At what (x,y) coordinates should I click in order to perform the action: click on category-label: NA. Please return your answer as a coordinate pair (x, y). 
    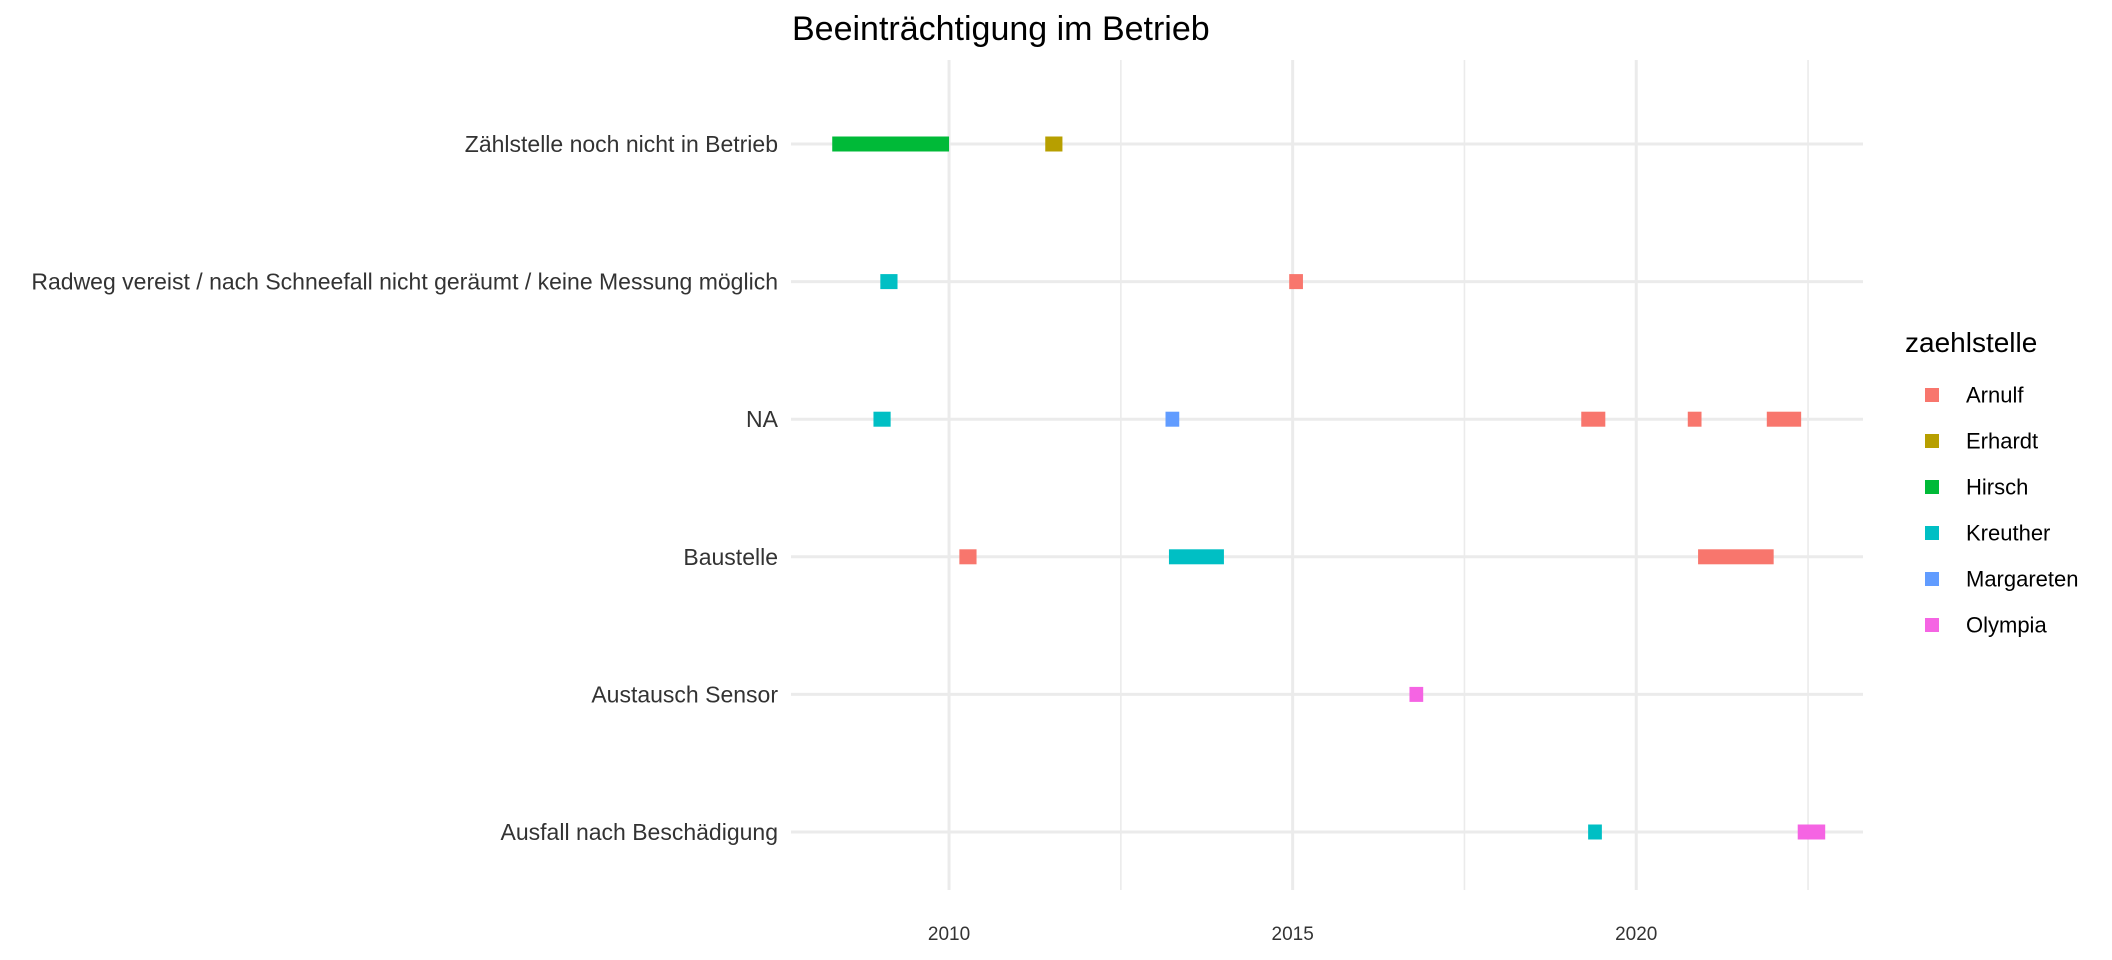
    Looking at the image, I should click on (762, 419).